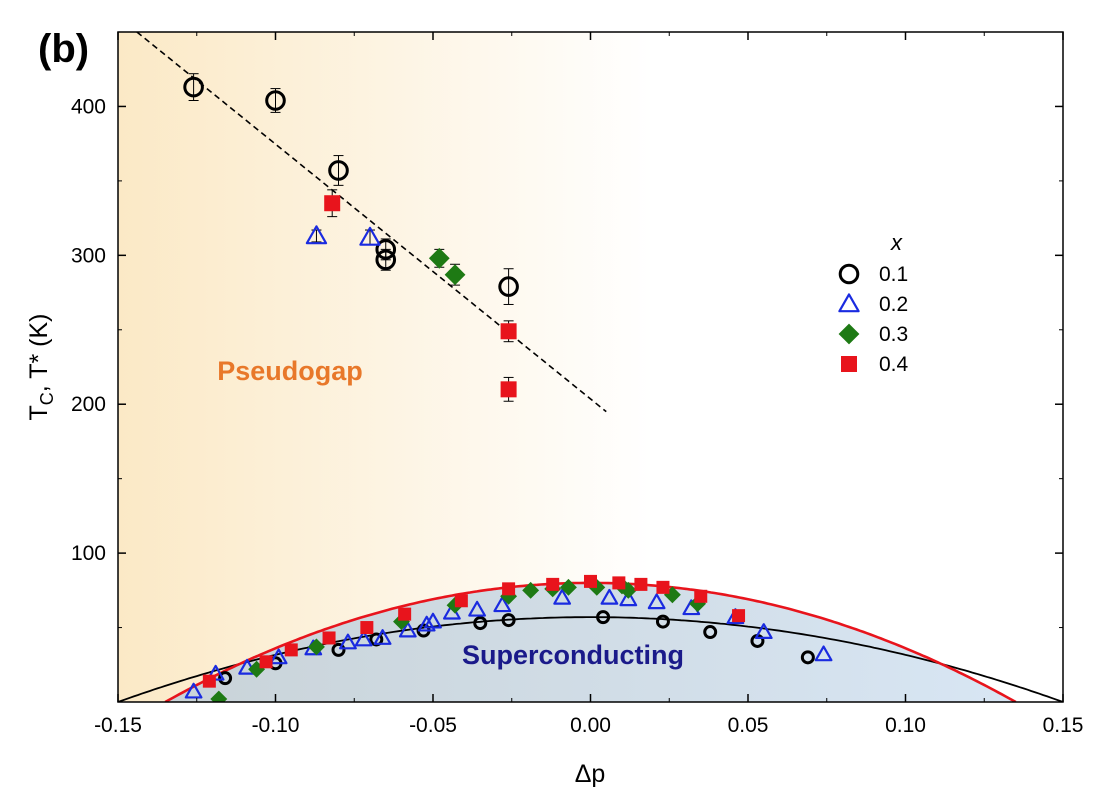 This screenshot has height=792, width=1103. Describe the element at coordinates (873, 334) in the screenshot. I see `legend-entry-0.3: 0.3` at that location.